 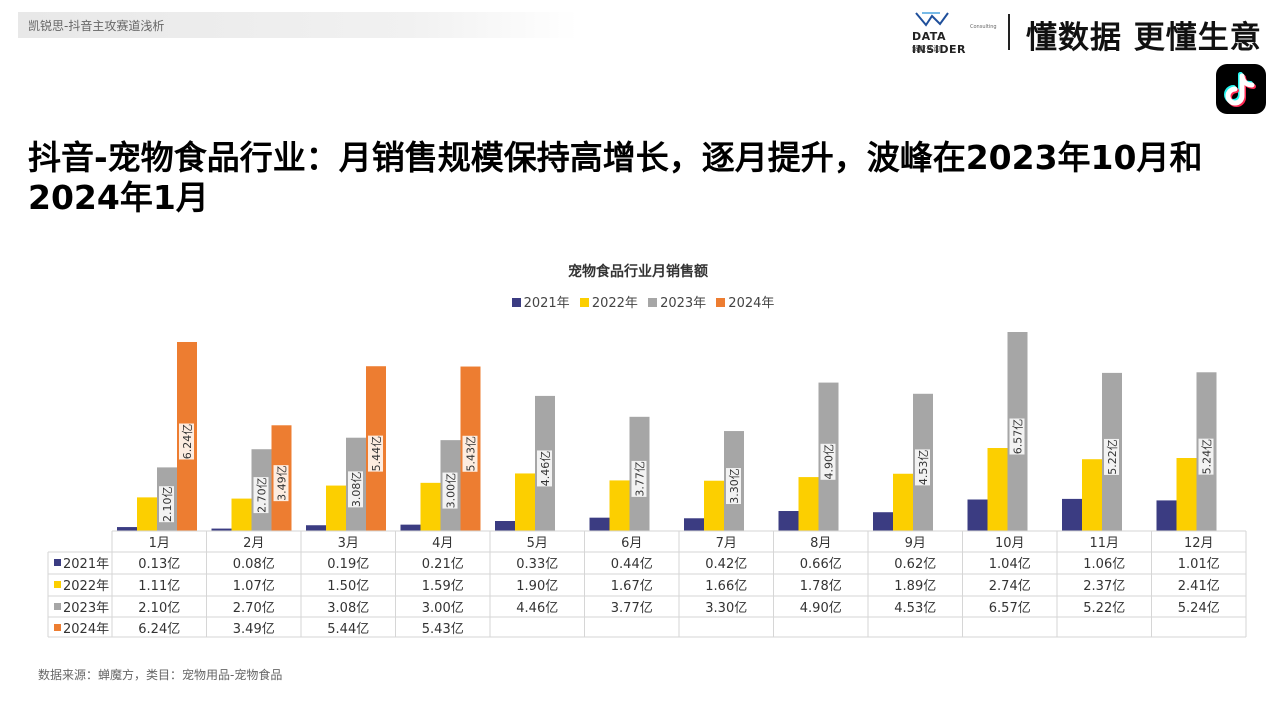 What do you see at coordinates (537, 543) in the screenshot?
I see `x-tick-label: 5月` at bounding box center [537, 543].